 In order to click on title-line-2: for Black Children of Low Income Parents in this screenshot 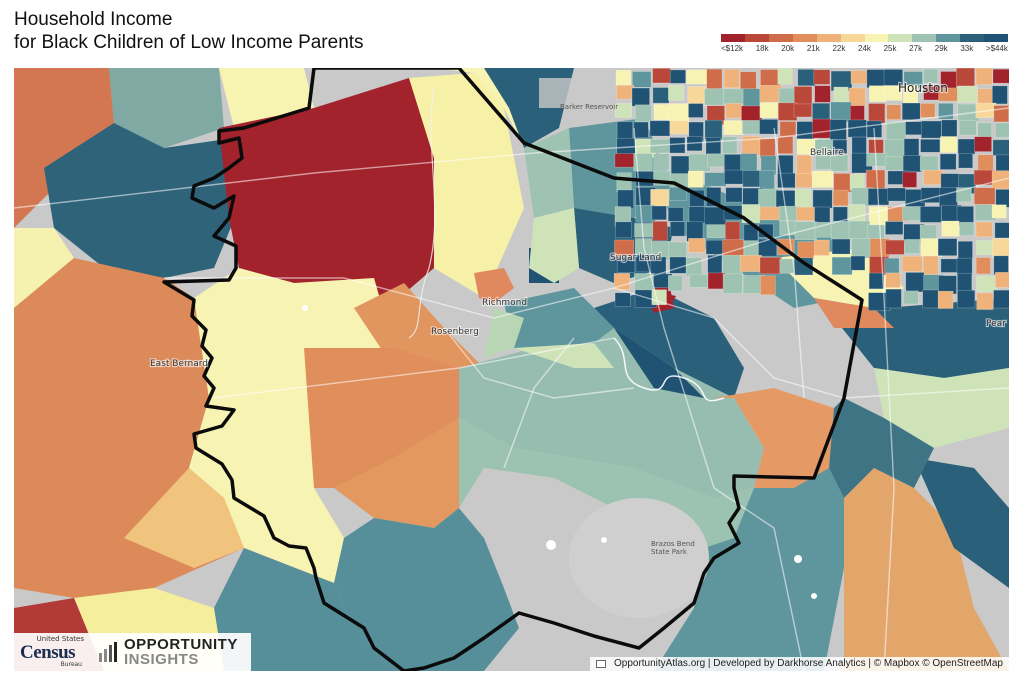, I will do `click(189, 42)`.